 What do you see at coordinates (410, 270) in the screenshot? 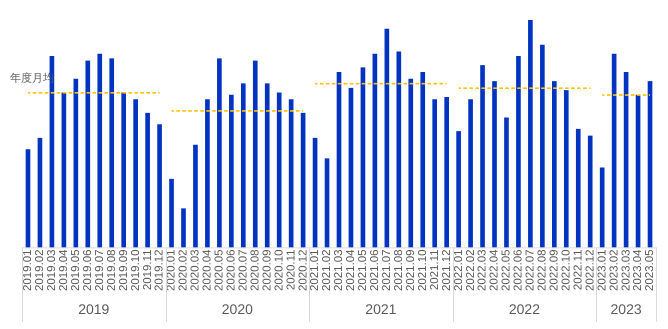
I see `x-tick-label: 2021.09` at bounding box center [410, 270].